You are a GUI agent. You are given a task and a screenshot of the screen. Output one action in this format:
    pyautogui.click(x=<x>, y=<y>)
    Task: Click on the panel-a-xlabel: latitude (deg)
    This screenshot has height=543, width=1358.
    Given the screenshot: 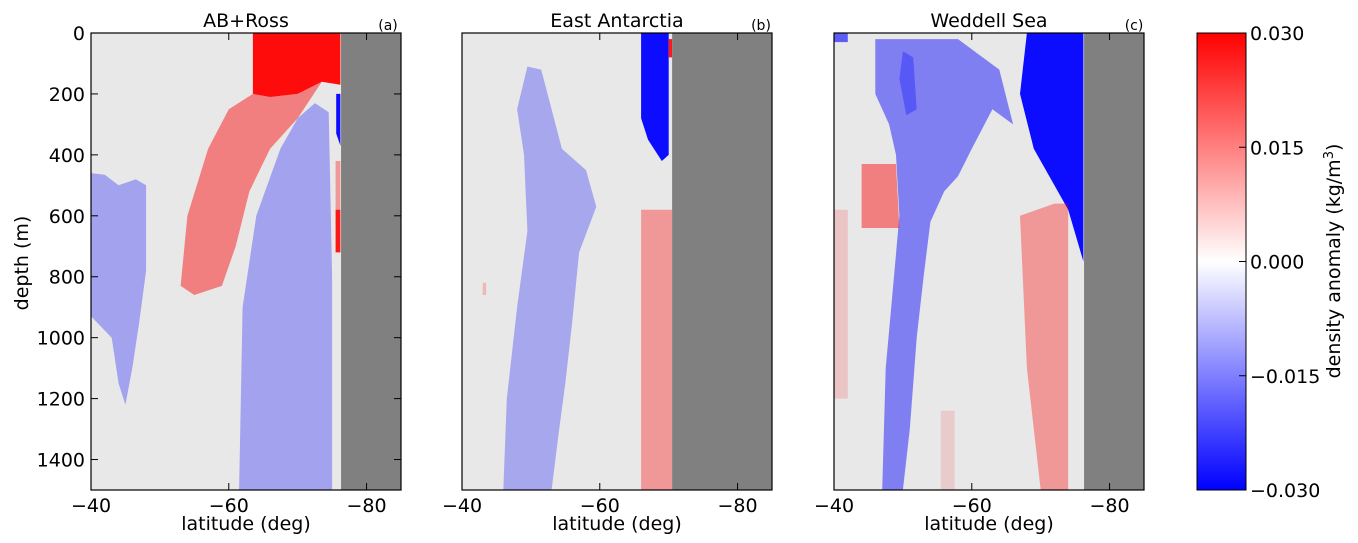 What is the action you would take?
    pyautogui.click(x=246, y=524)
    